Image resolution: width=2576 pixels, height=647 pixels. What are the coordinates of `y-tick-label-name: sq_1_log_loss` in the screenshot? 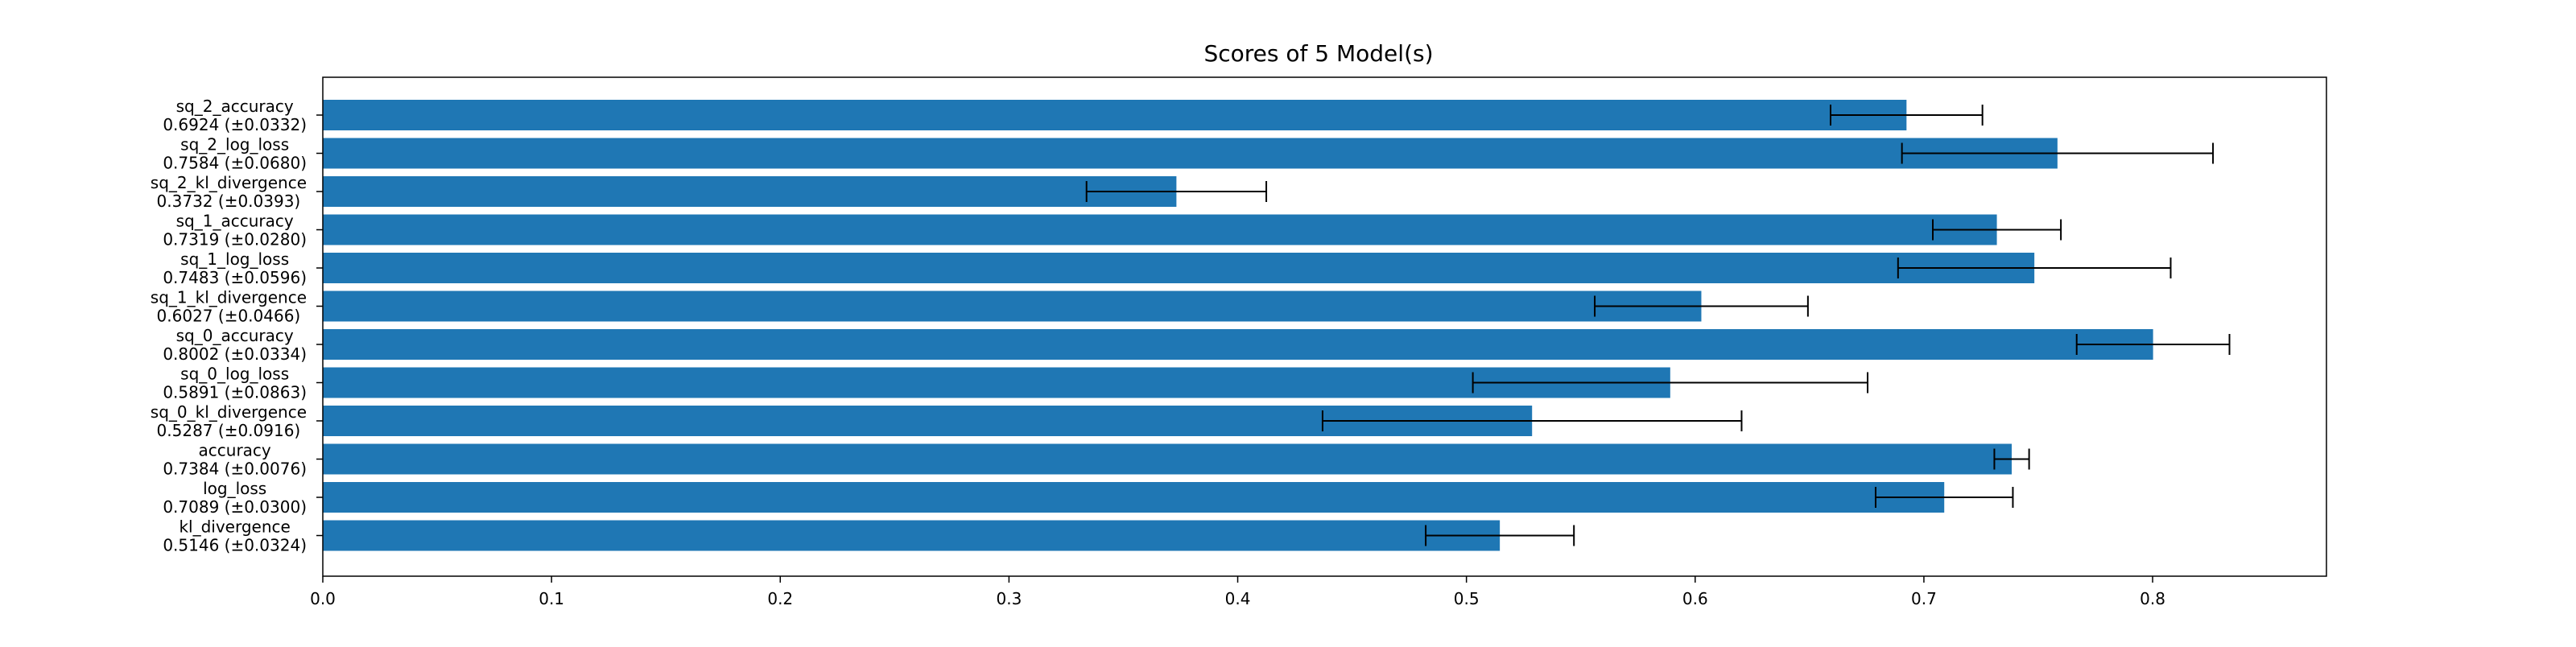 It's located at (234, 259).